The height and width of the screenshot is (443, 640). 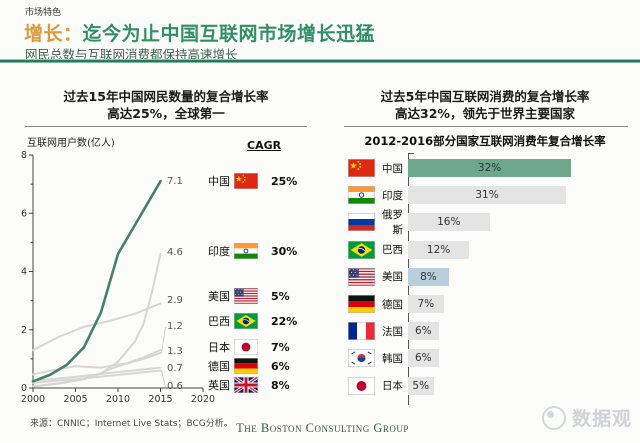 I want to click on flag-de-icon, so click(x=246, y=366).